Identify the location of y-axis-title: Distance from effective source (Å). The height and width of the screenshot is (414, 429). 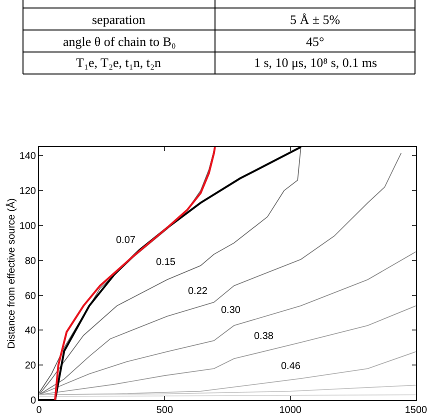
(11, 273).